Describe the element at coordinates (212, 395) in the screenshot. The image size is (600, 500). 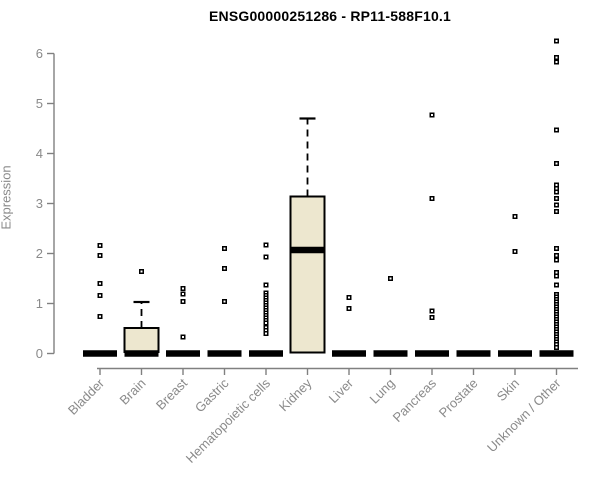
I see `x-category-label: Gastric` at that location.